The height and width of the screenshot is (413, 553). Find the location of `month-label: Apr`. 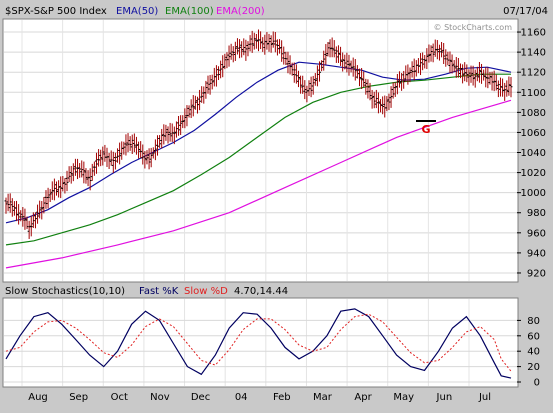

month-label: Apr is located at coordinates (363, 397).